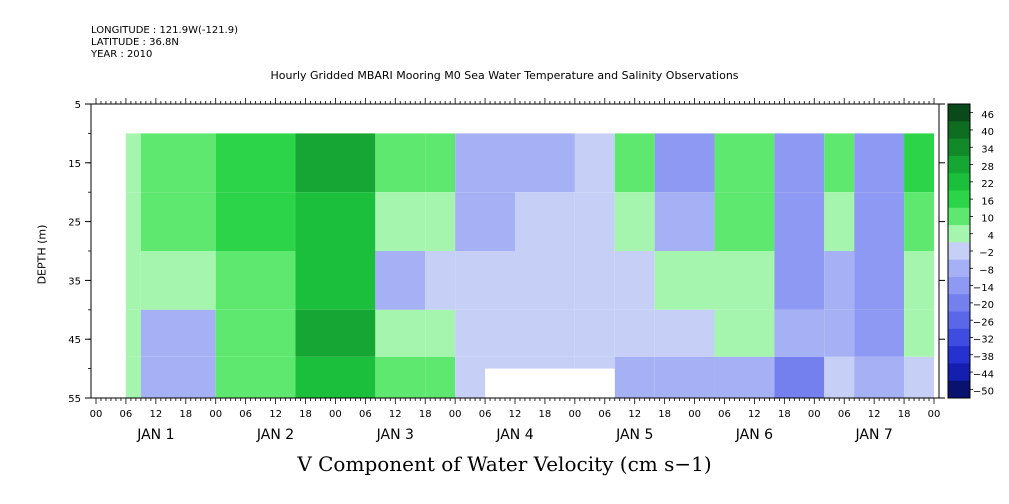  Describe the element at coordinates (550, 383) in the screenshot. I see `missing-data-region` at that location.